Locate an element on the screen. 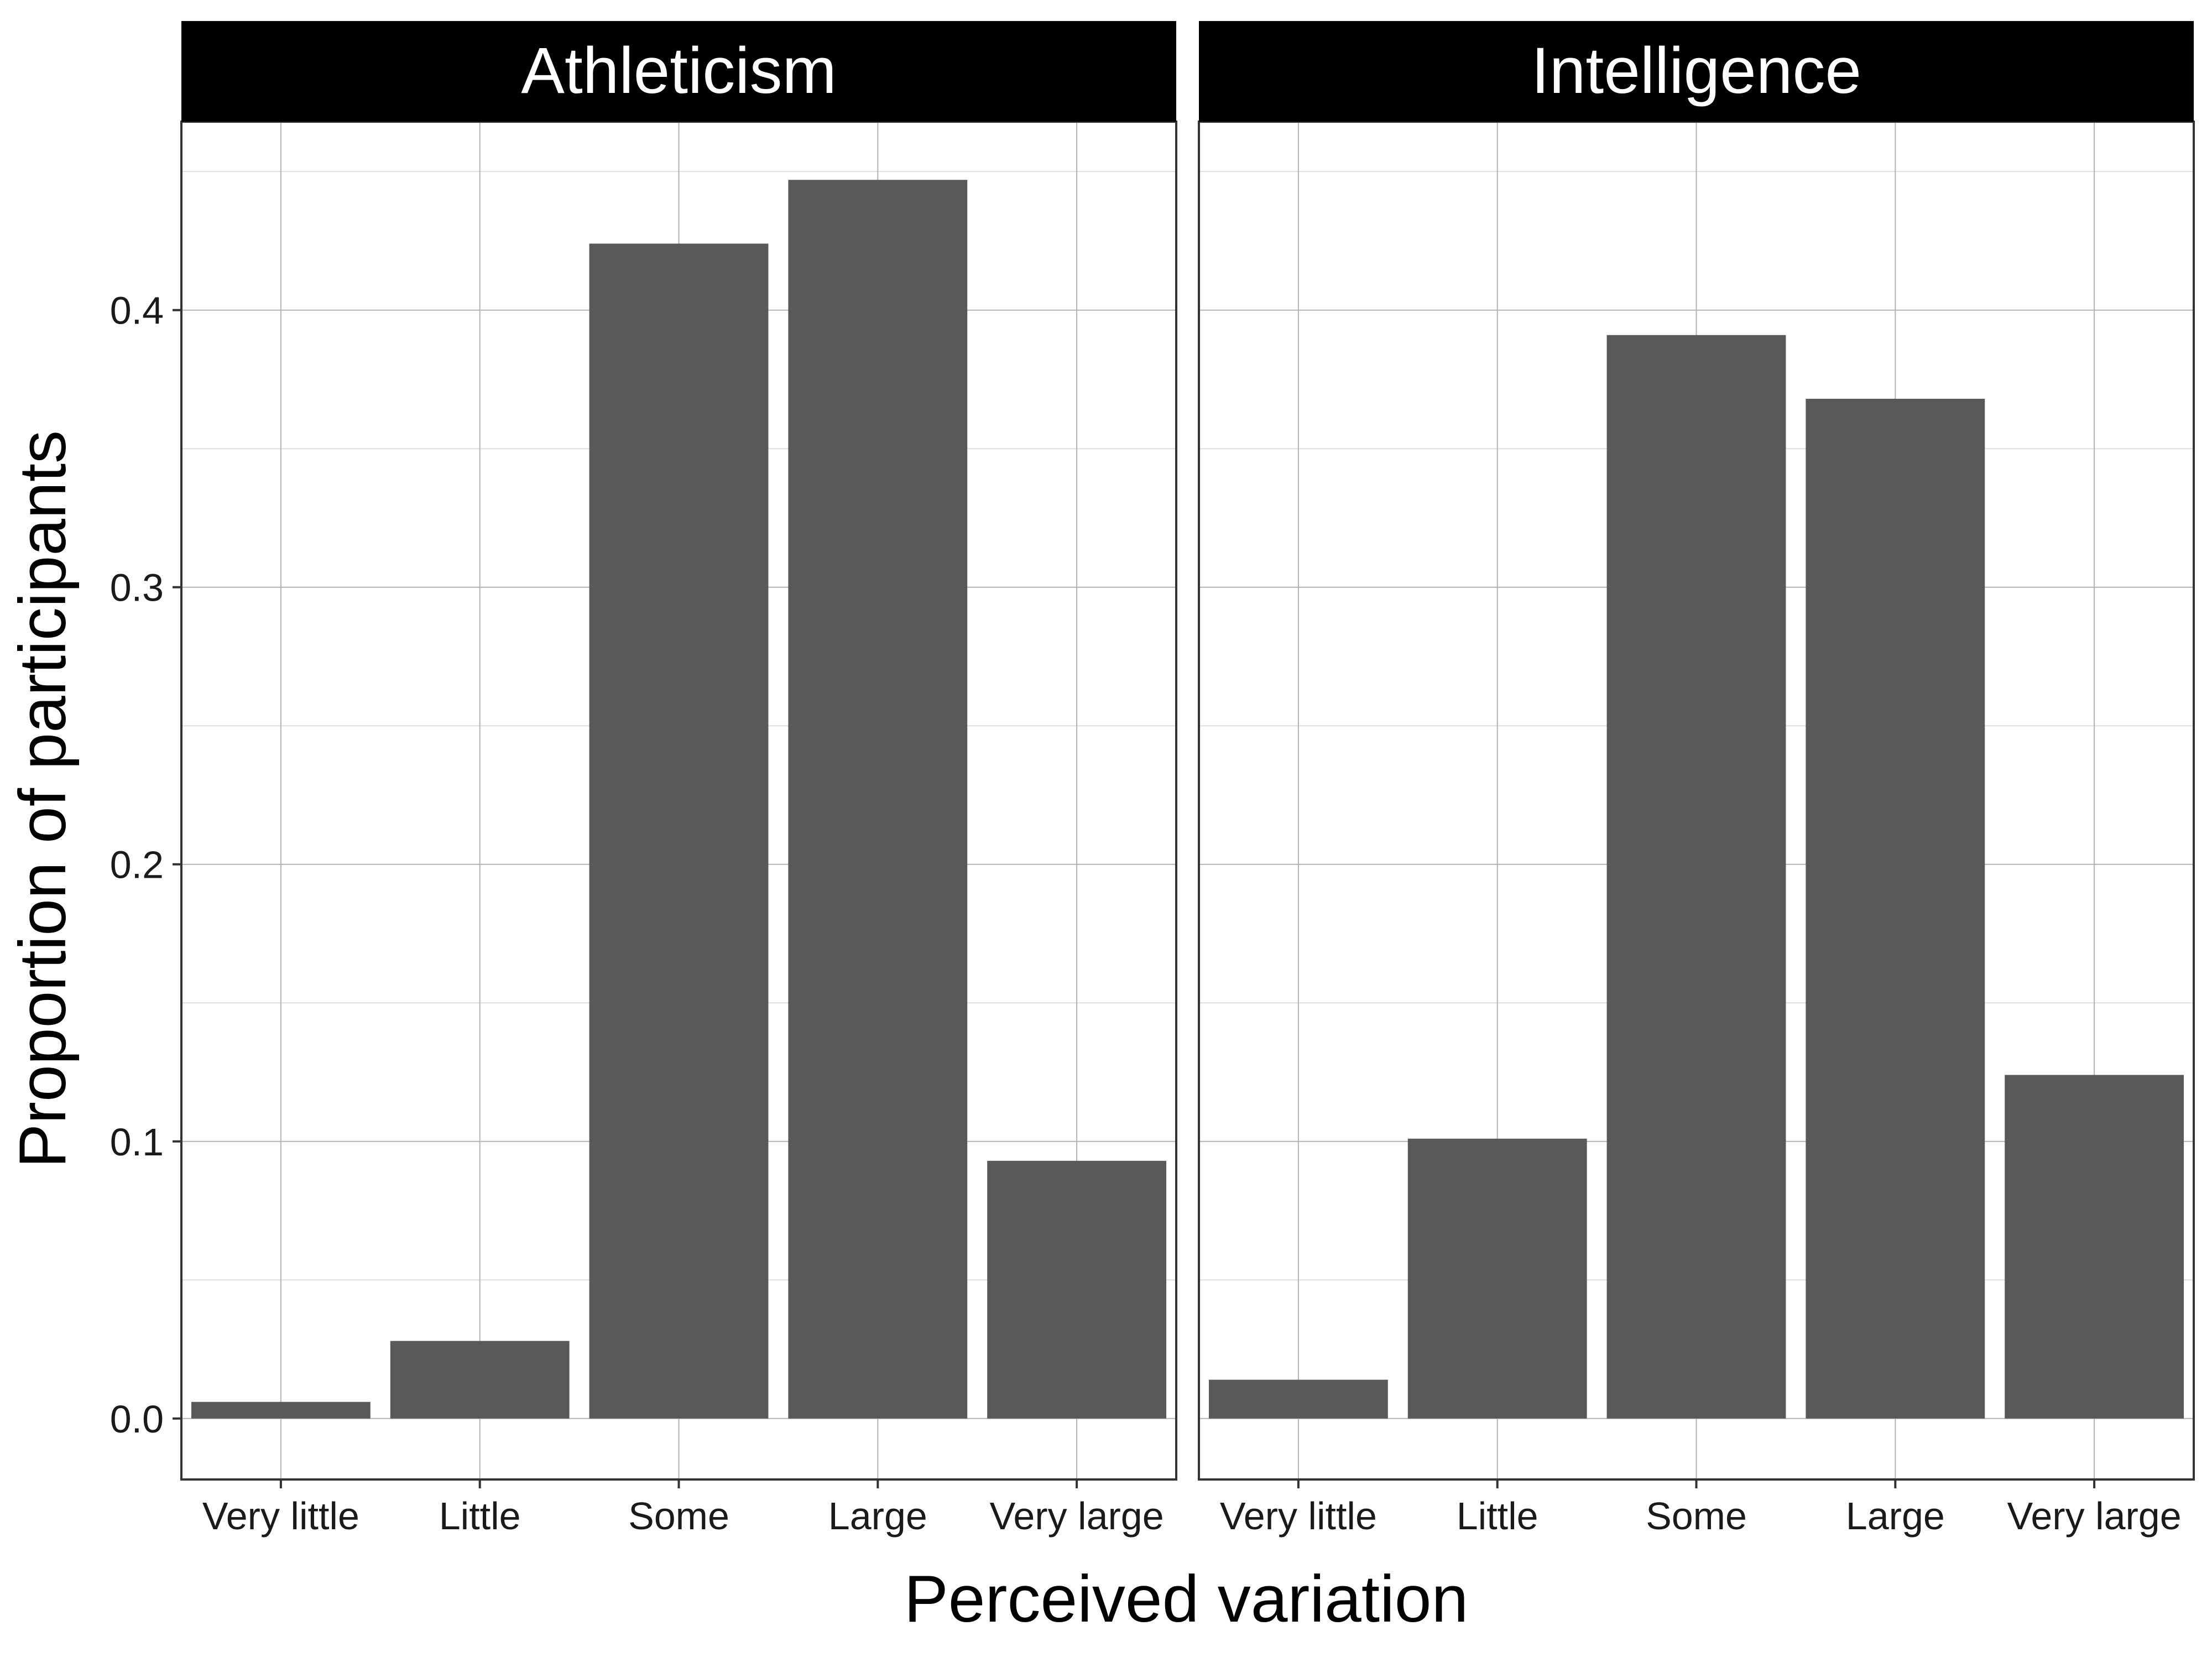  bar-intelligence-very-large is located at coordinates (2094, 1247).